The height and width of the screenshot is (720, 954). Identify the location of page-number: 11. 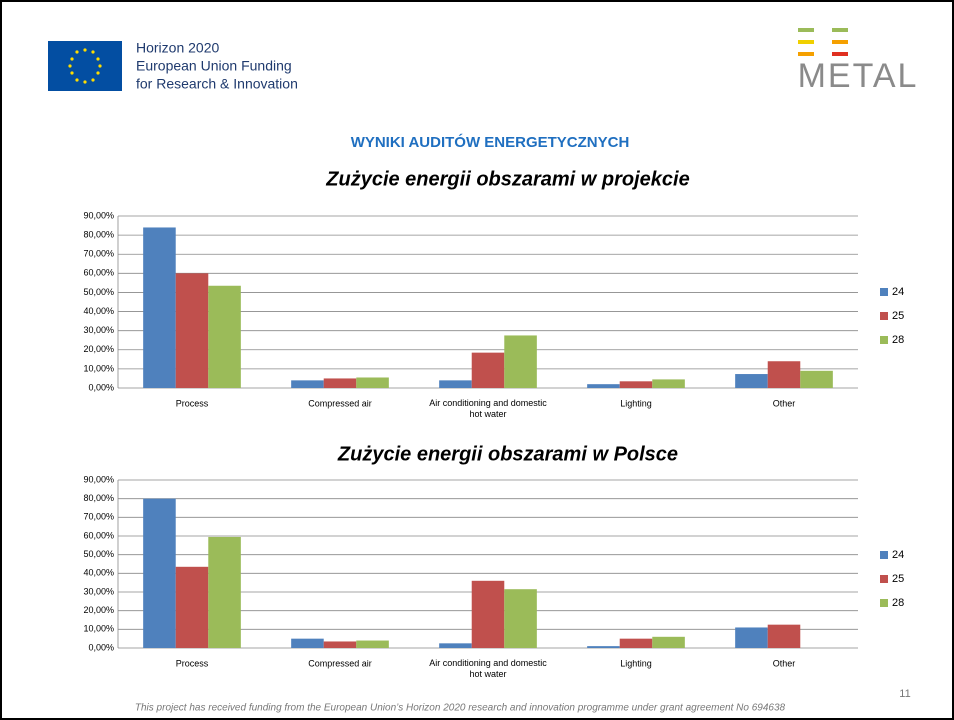
(904, 694).